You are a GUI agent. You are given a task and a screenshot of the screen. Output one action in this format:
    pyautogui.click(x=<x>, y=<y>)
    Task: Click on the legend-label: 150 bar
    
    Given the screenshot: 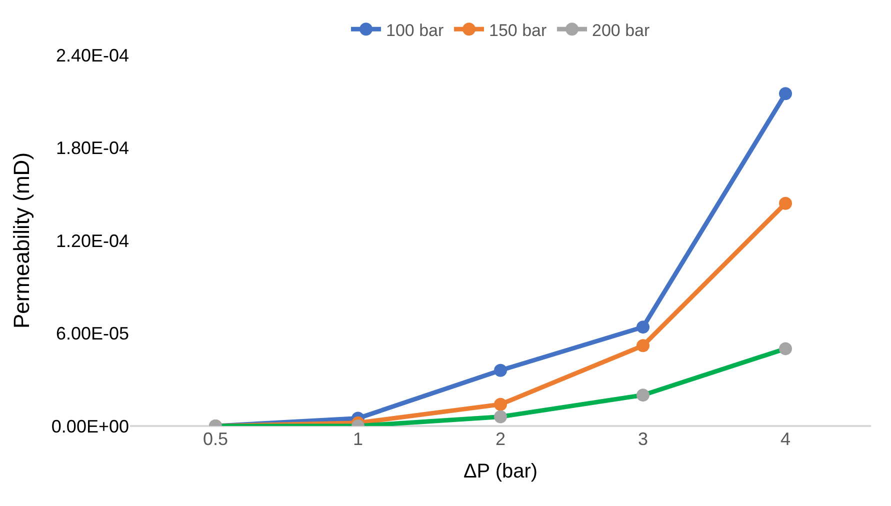 What is the action you would take?
    pyautogui.click(x=517, y=30)
    